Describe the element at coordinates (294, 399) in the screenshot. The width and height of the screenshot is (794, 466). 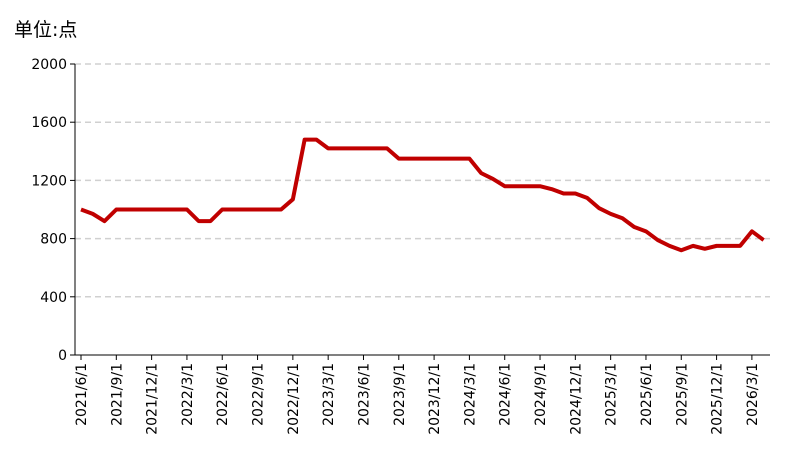
I see `x-tick-label: 2022/12/1` at that location.